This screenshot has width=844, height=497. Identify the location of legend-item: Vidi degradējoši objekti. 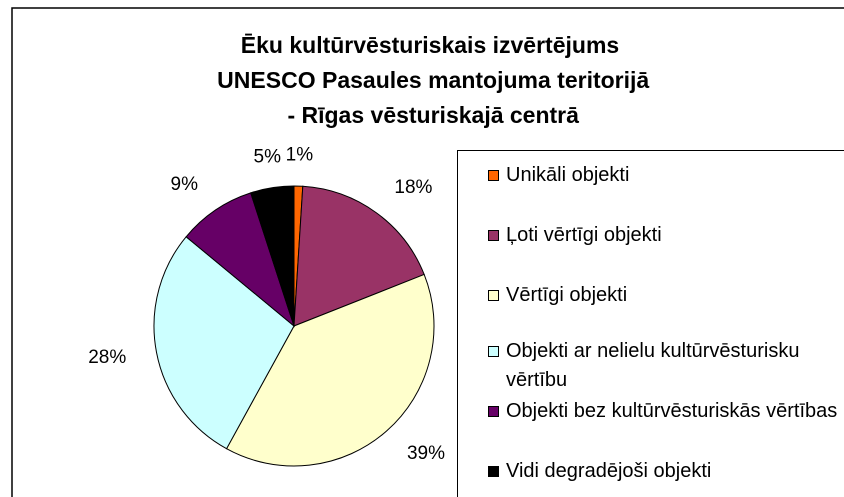
(666, 471).